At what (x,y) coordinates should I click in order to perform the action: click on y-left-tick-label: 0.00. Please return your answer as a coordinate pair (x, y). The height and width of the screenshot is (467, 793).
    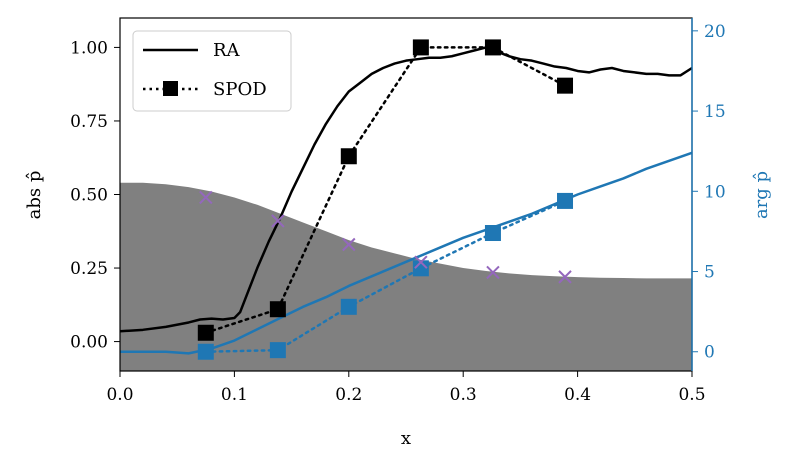
    Looking at the image, I should click on (89, 343).